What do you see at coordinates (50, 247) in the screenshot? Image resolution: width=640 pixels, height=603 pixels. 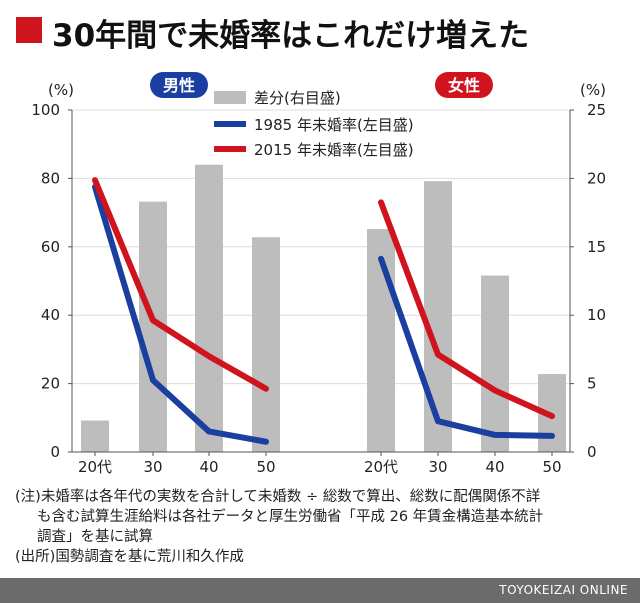 I see `left-tick-label: 60` at bounding box center [50, 247].